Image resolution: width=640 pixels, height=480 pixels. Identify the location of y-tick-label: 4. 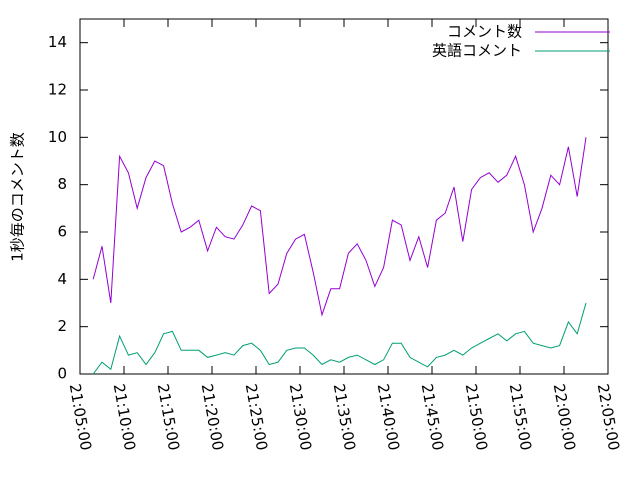
(62, 279).